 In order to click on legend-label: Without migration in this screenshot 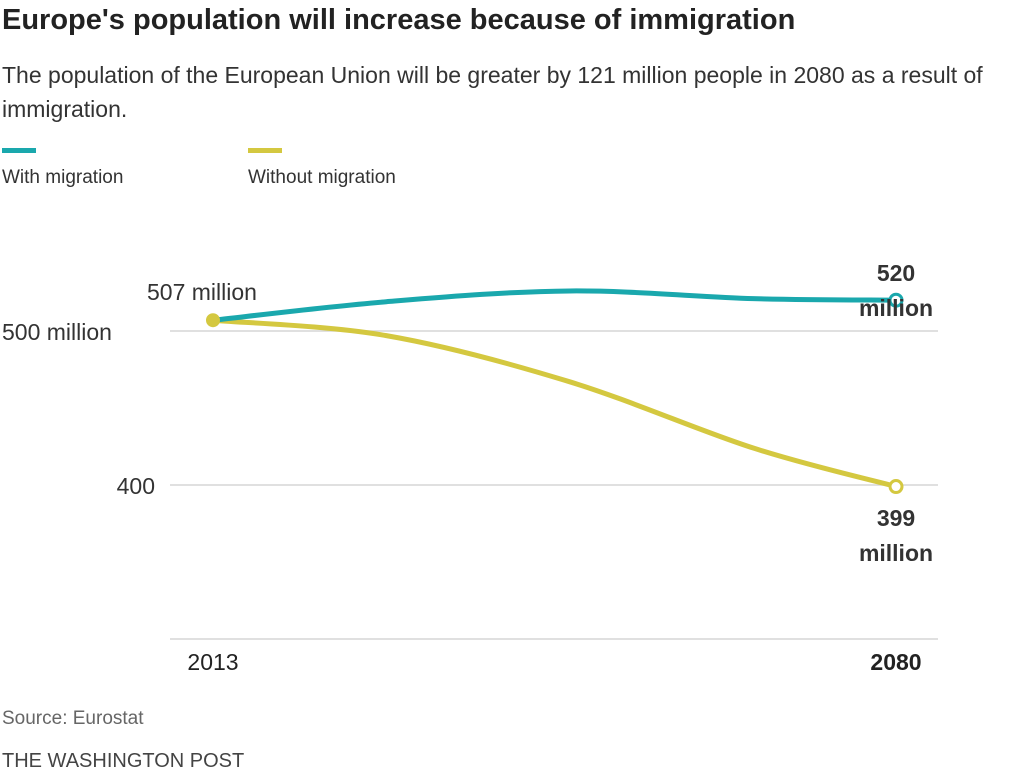, I will do `click(322, 177)`.